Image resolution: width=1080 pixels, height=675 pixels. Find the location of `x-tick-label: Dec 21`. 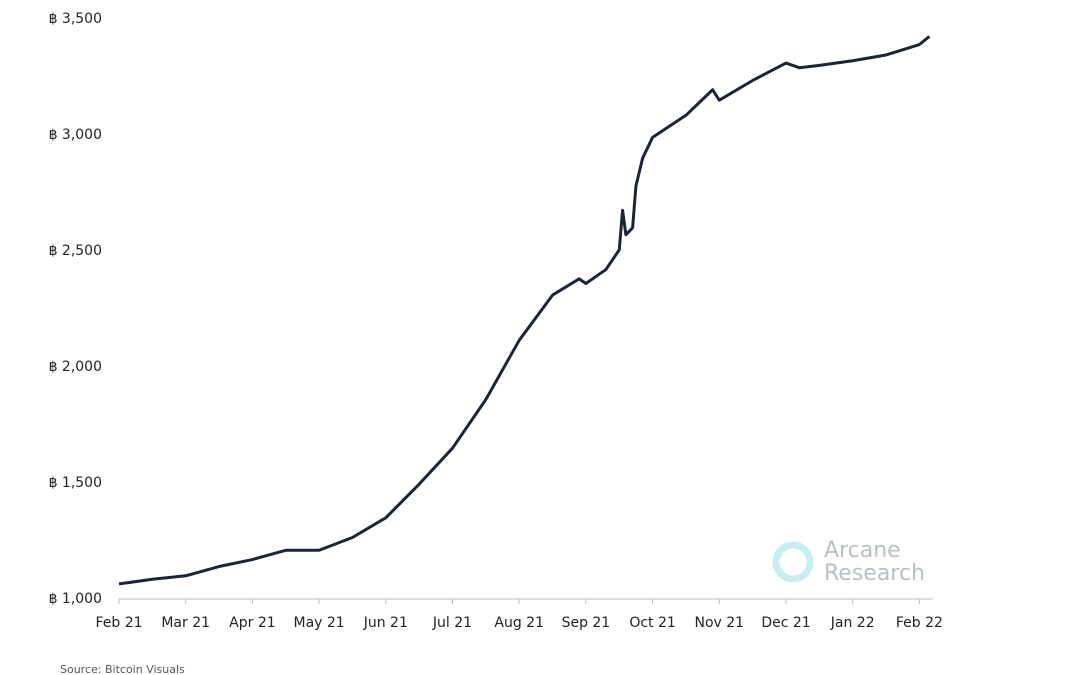

x-tick-label: Dec 21 is located at coordinates (785, 623).